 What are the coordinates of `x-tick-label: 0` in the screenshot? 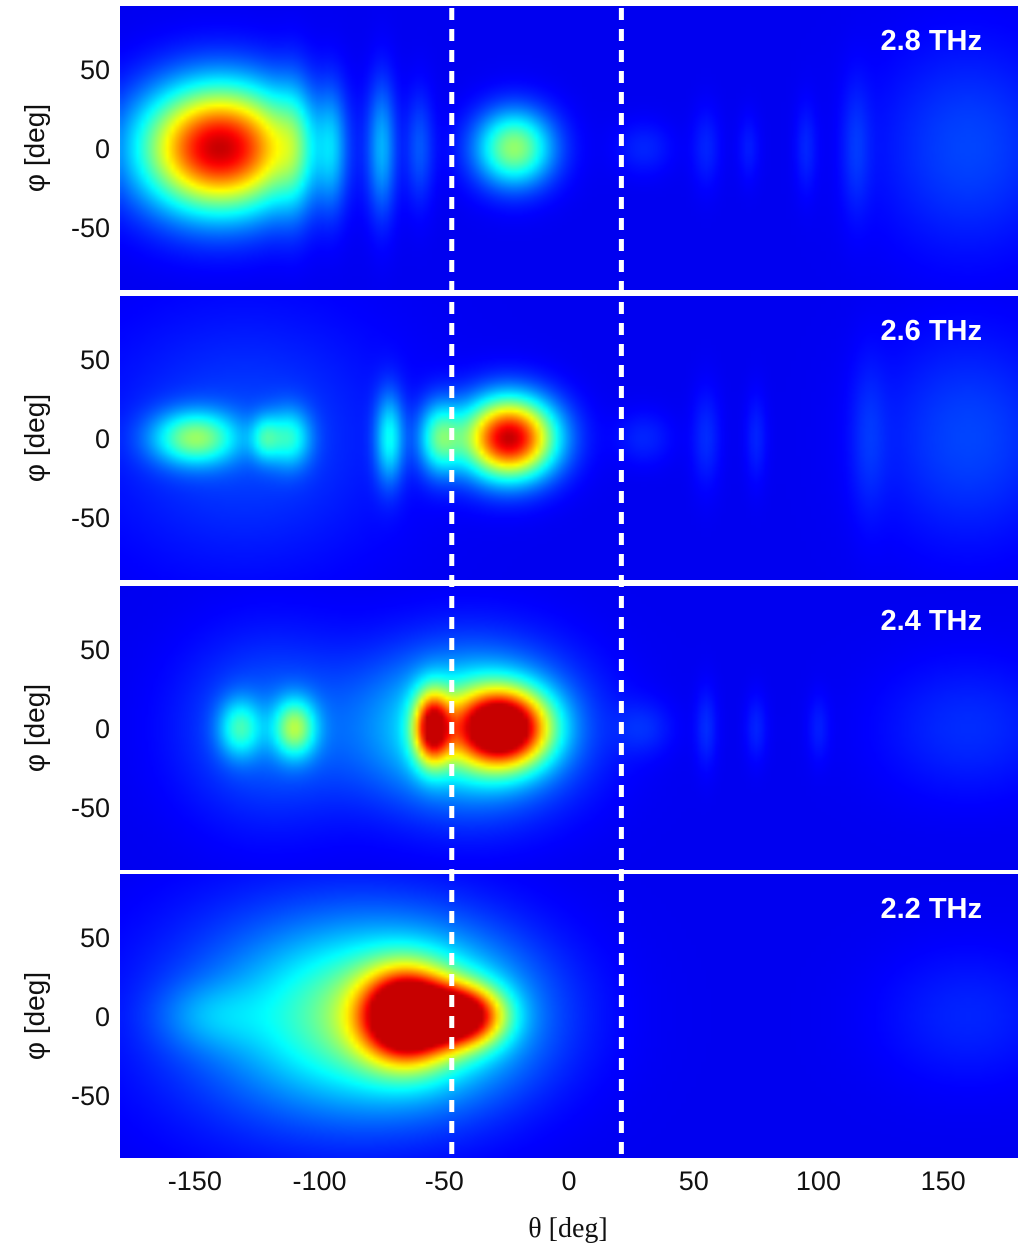 It's located at (568, 1181).